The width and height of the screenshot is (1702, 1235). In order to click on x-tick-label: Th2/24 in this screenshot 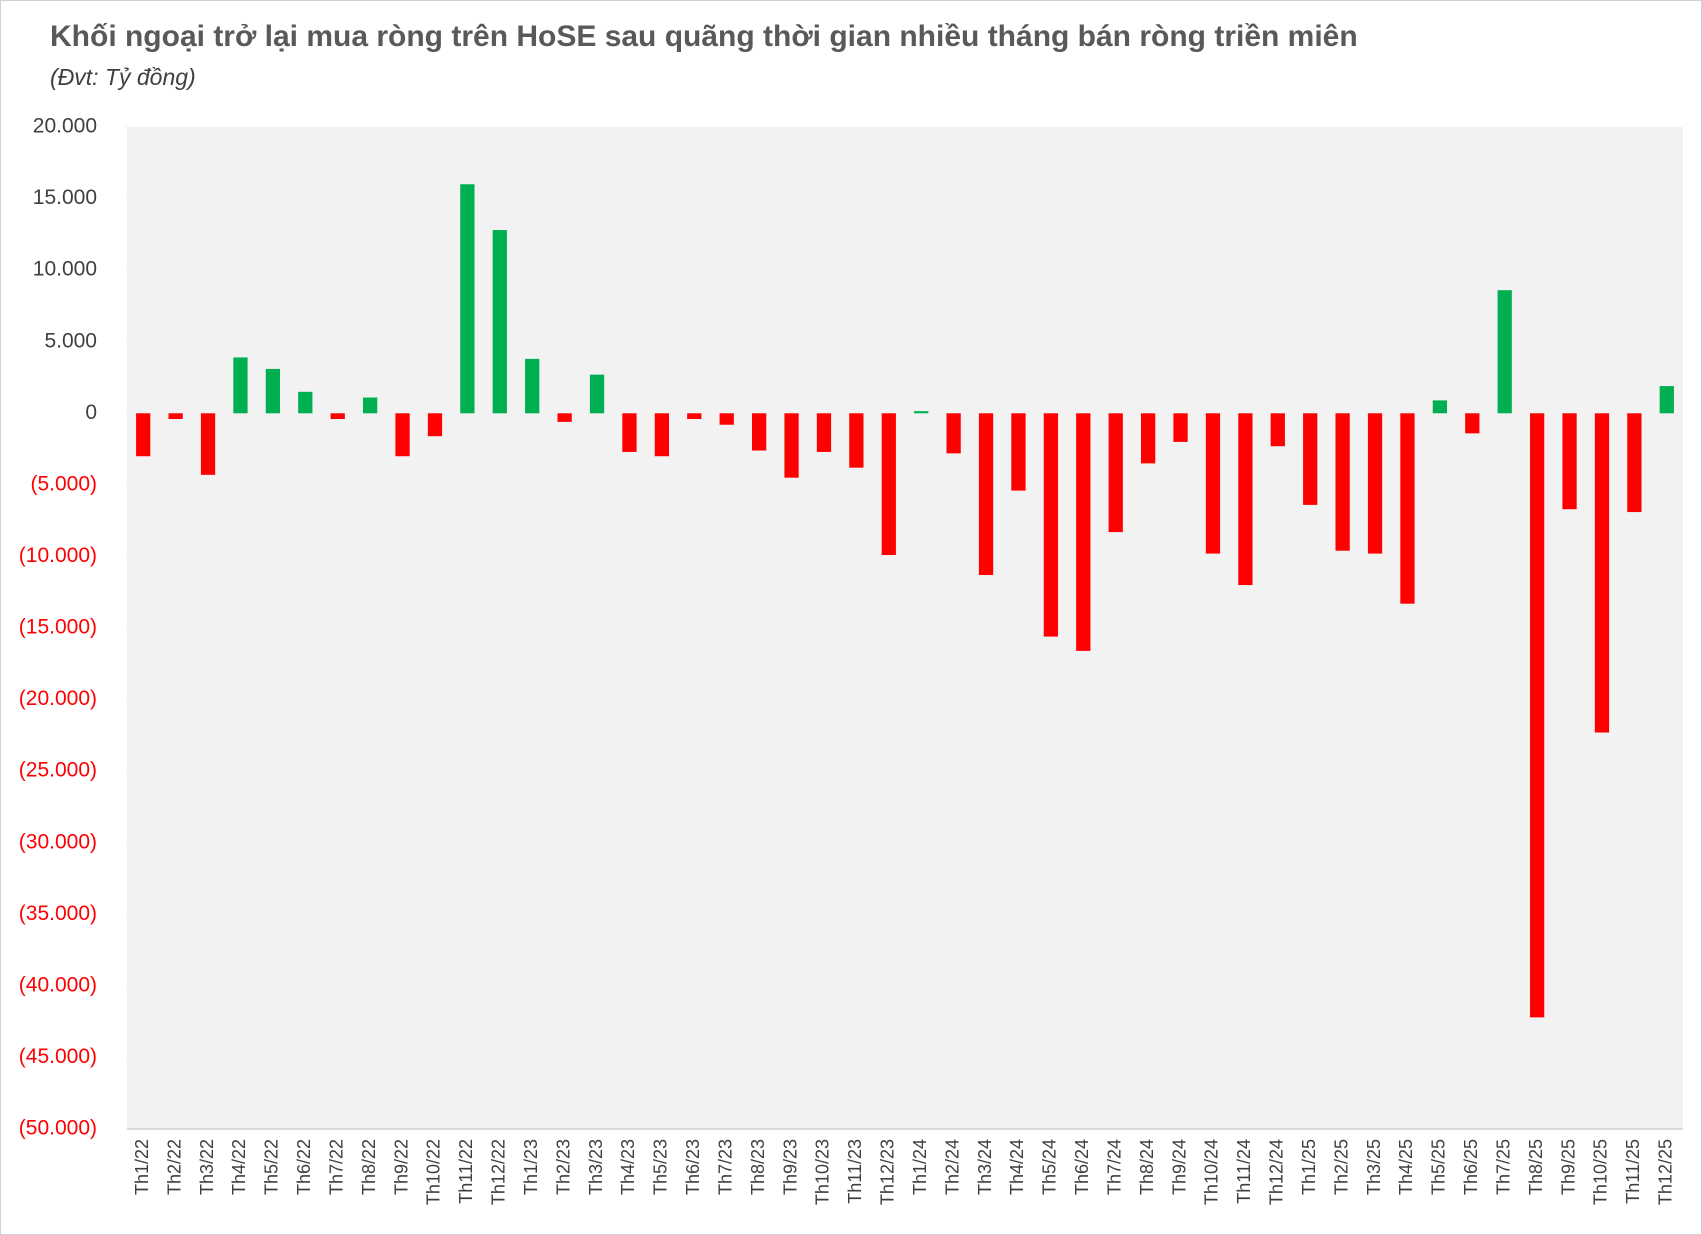, I will do `click(952, 1167)`.